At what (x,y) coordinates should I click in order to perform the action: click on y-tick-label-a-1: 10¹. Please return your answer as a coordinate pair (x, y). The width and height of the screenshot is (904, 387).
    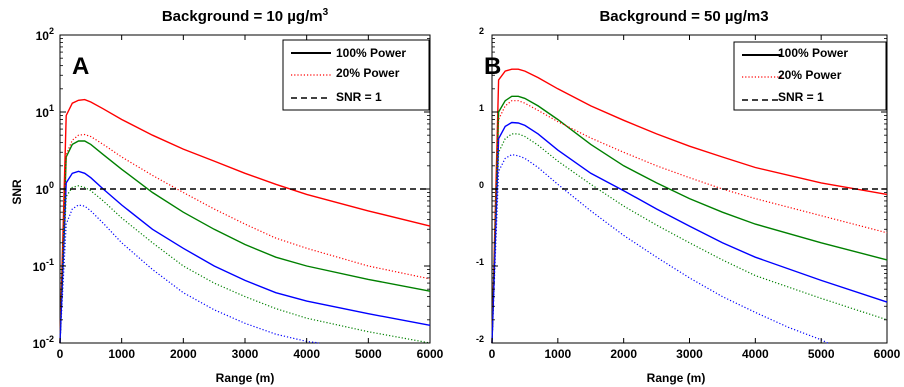
    Looking at the image, I should click on (45, 111).